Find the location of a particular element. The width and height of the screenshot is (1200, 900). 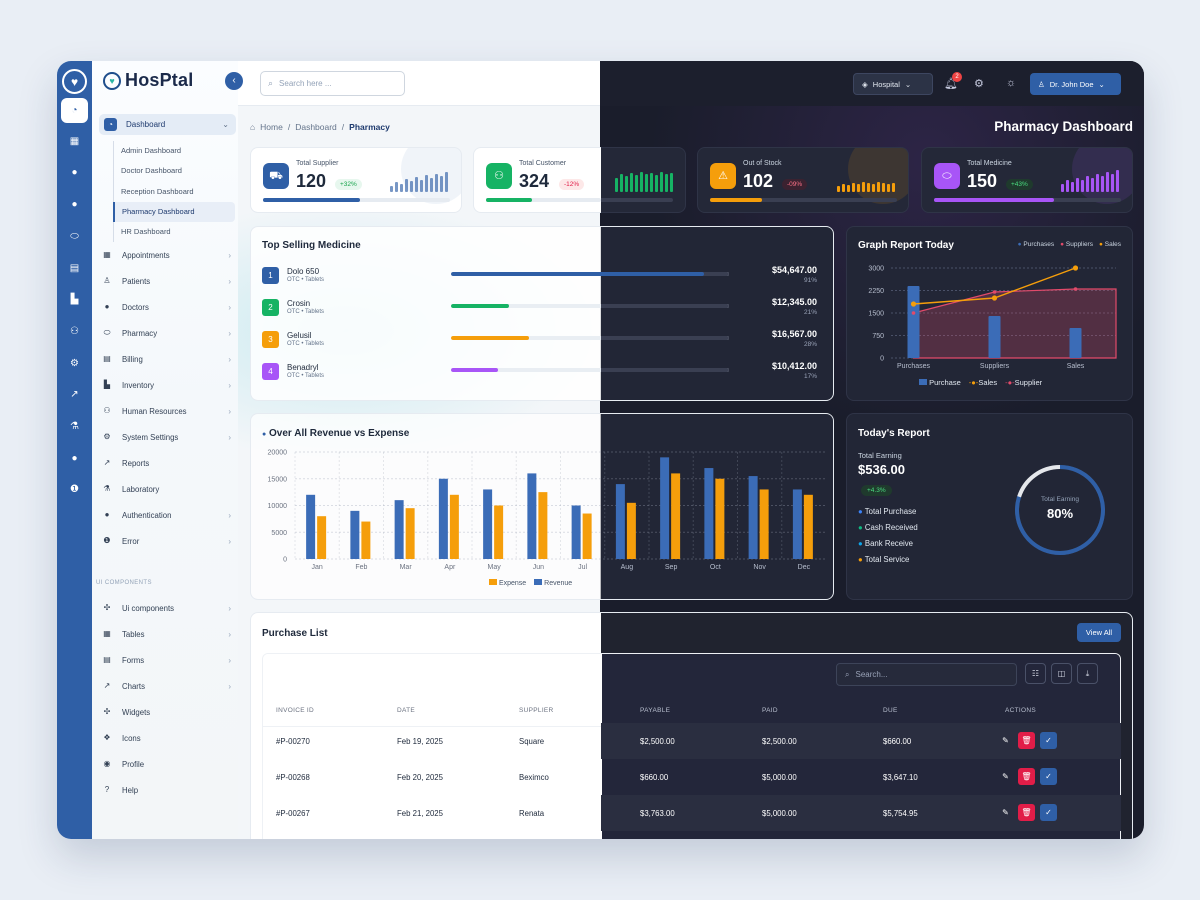

puzzle-icon: ✣ is located at coordinates (107, 607).